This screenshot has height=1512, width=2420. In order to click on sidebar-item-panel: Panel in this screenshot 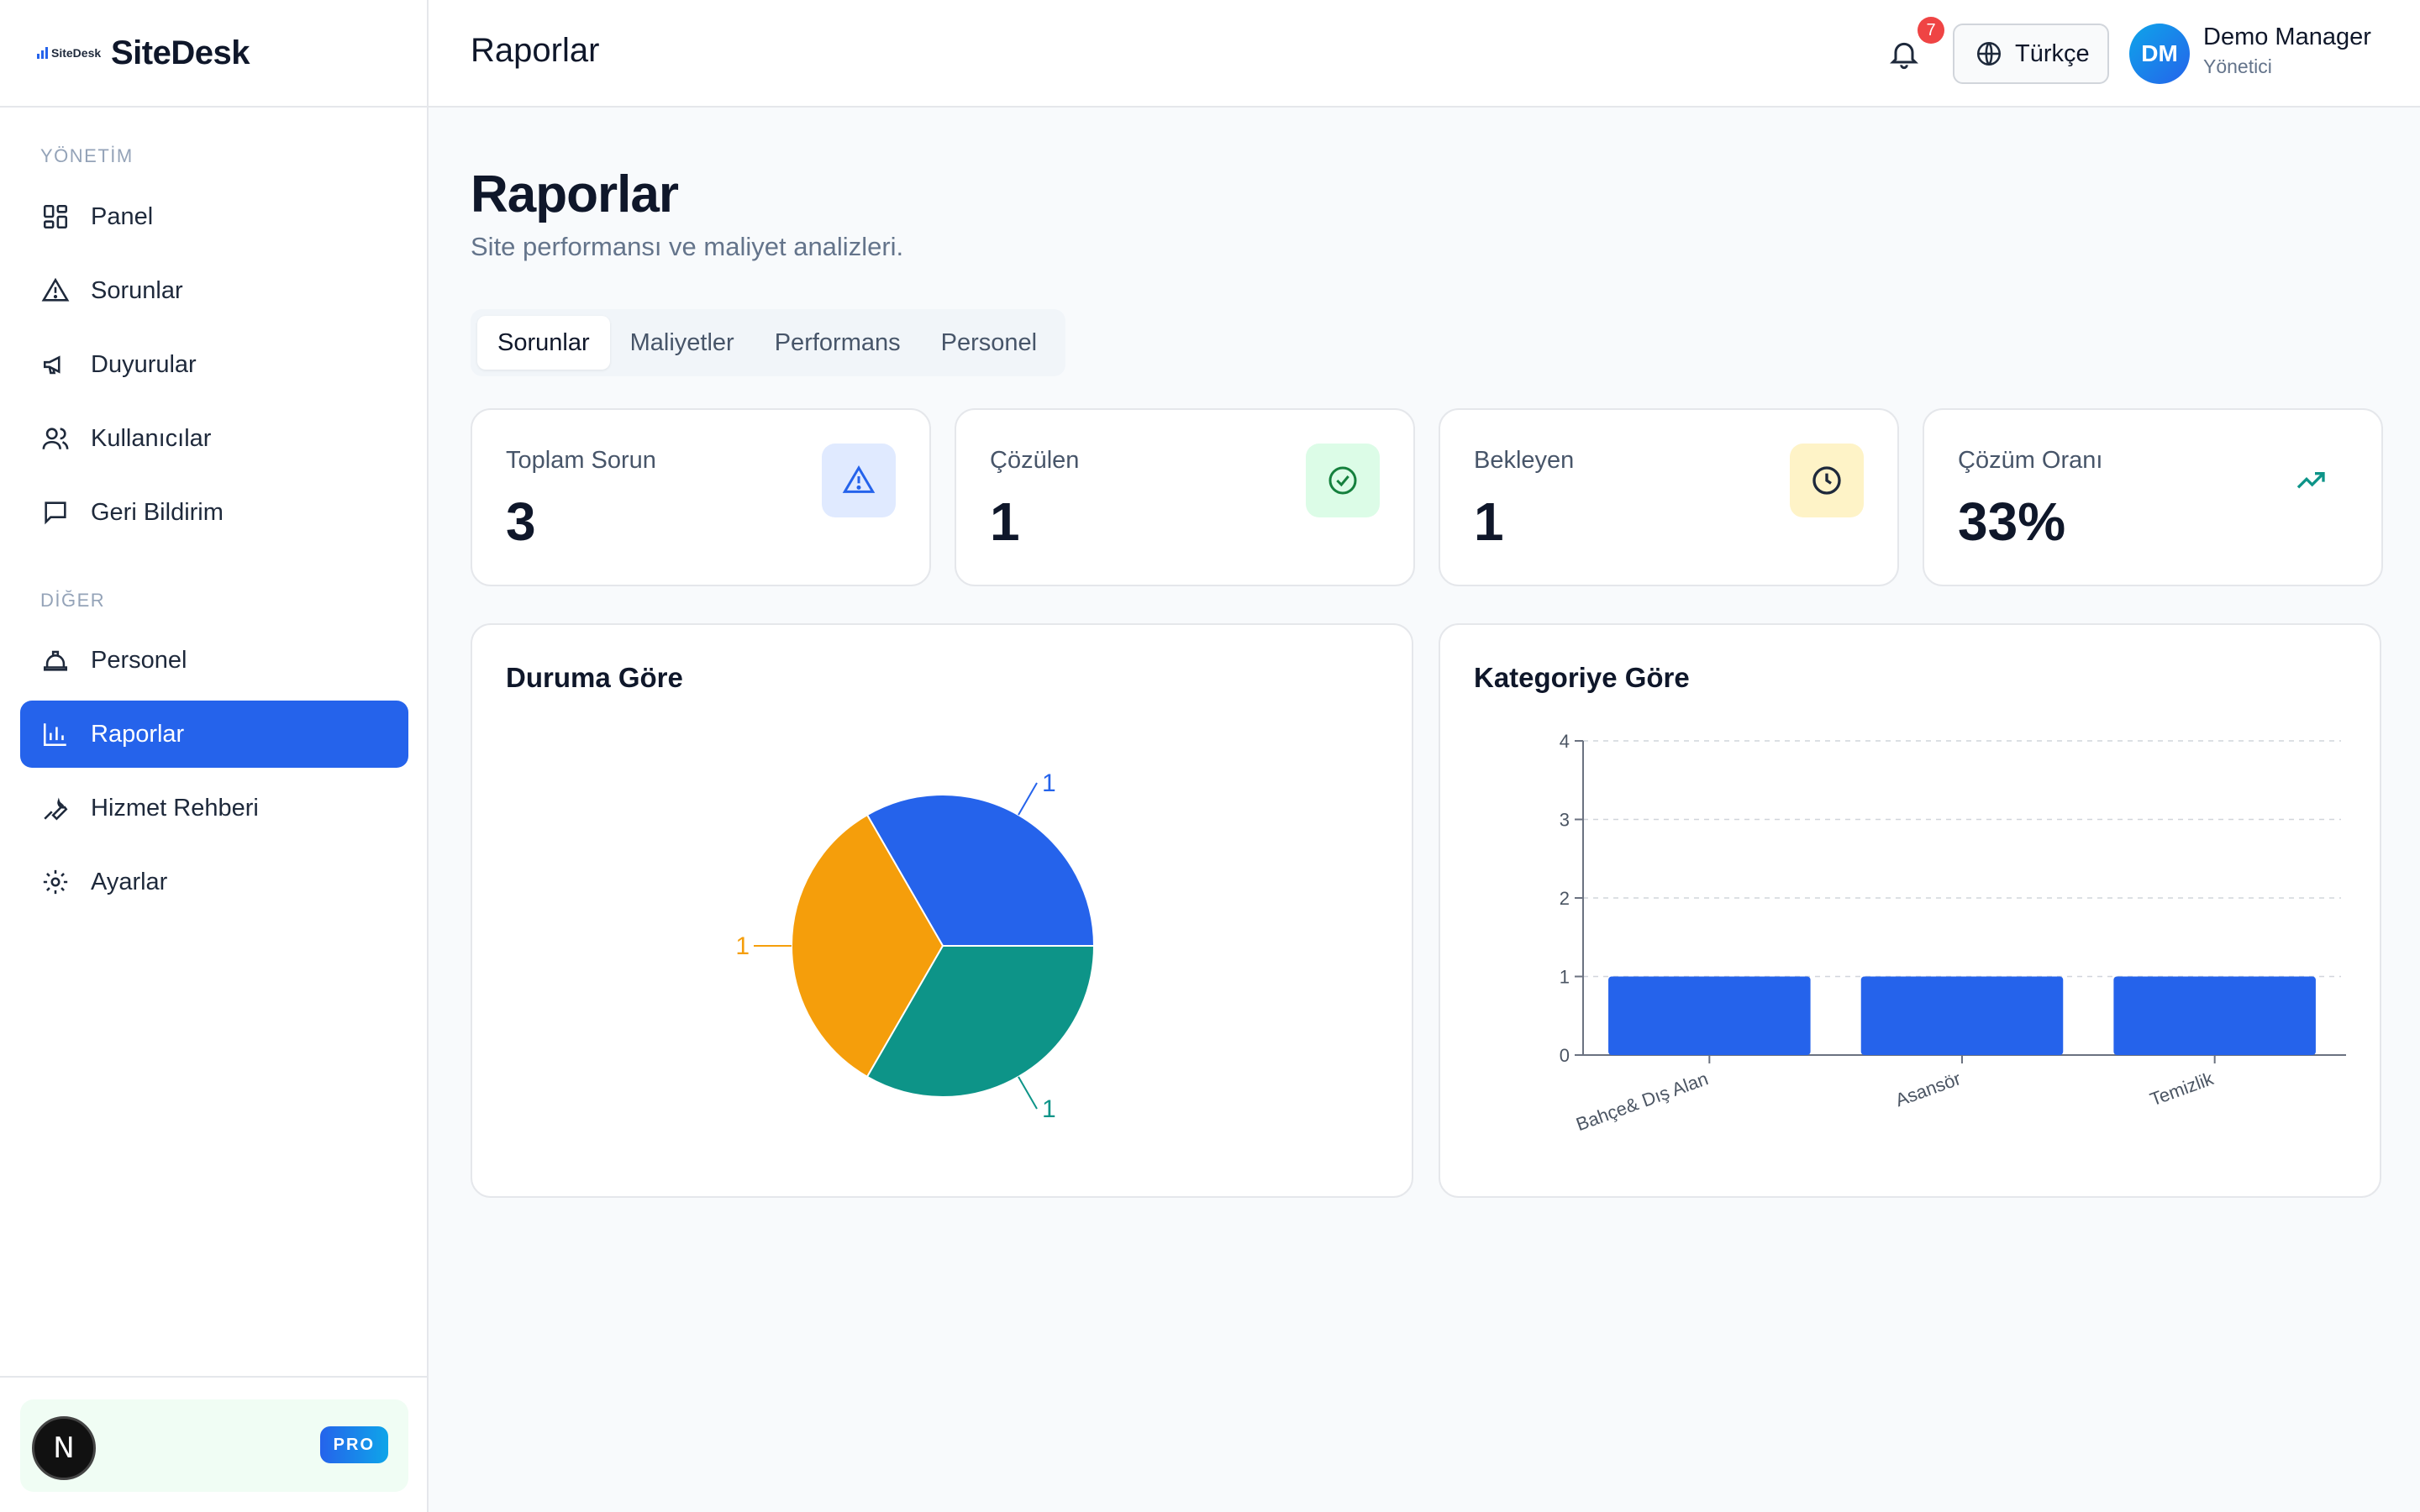, I will do `click(214, 216)`.